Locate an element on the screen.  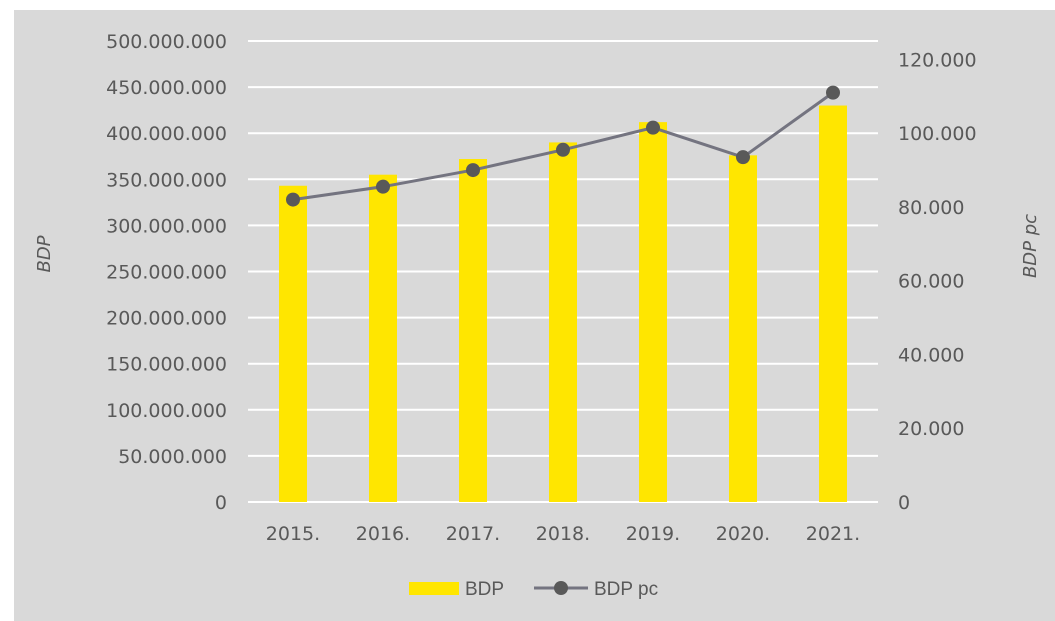
x-axis-tick-label: 2015. is located at coordinates (293, 534).